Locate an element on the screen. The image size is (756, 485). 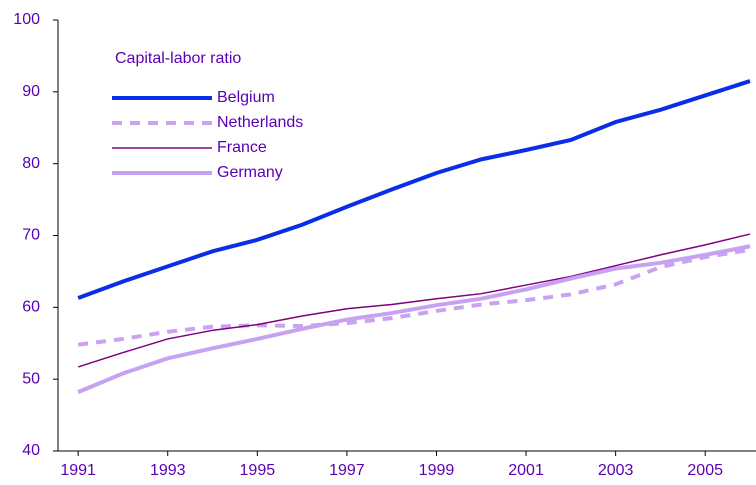
x-tick-label: 1997 is located at coordinates (347, 470).